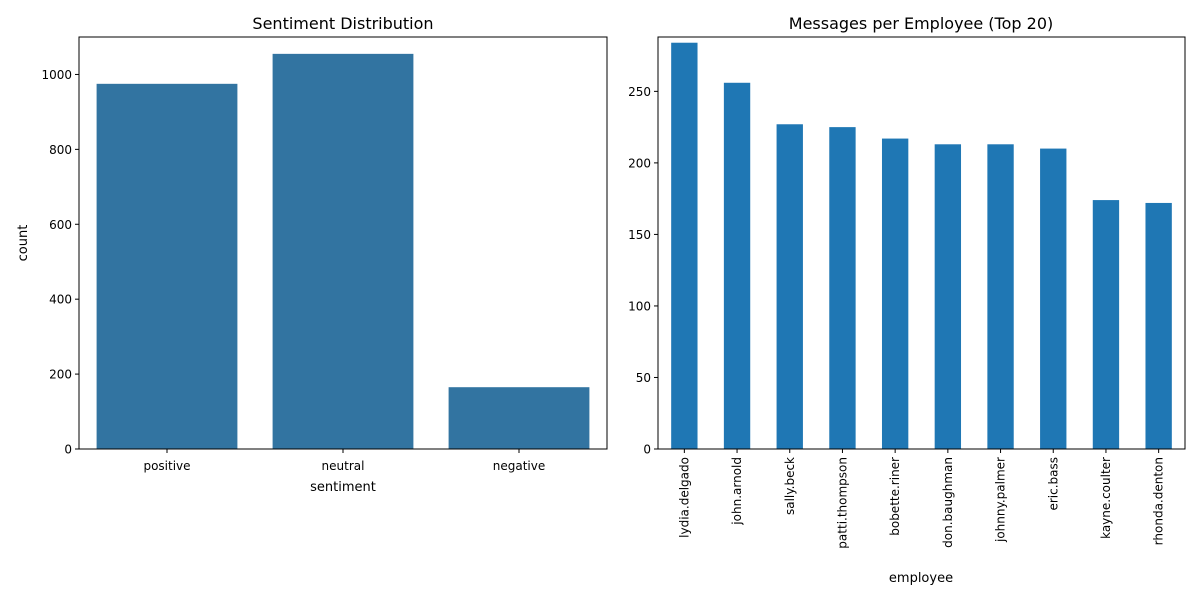 Image resolution: width=1200 pixels, height=600 pixels. Describe the element at coordinates (56, 75) in the screenshot. I see `sentiment-y-tick-label: 1000` at that location.